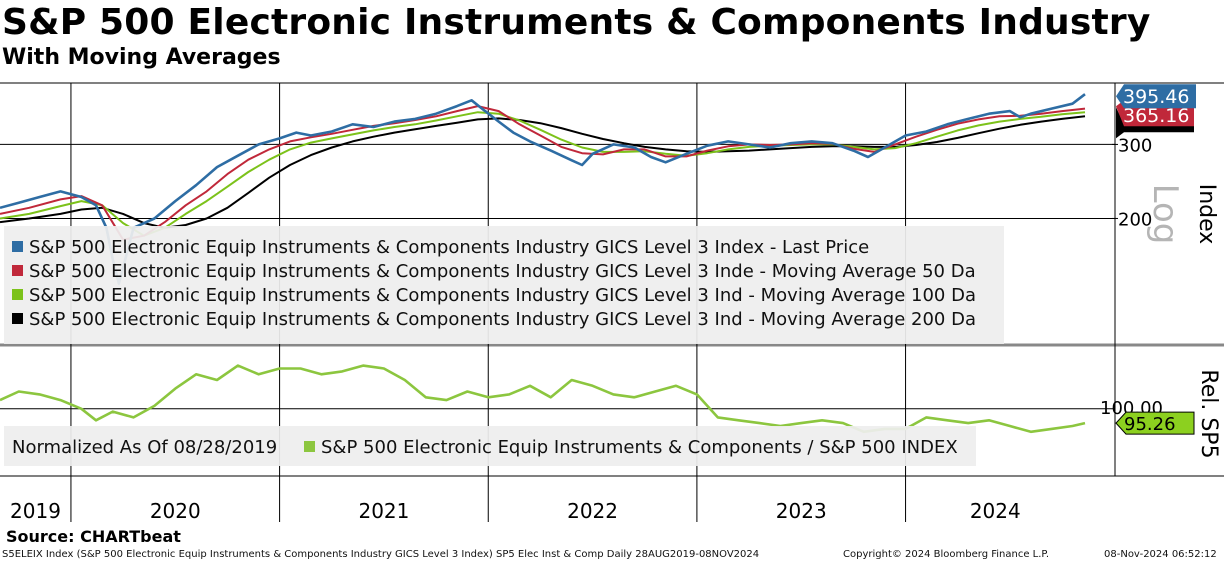 The image size is (1224, 565). I want to click on footer-timestamp: 08-Nov-2024 06:52:12, so click(1160, 554).